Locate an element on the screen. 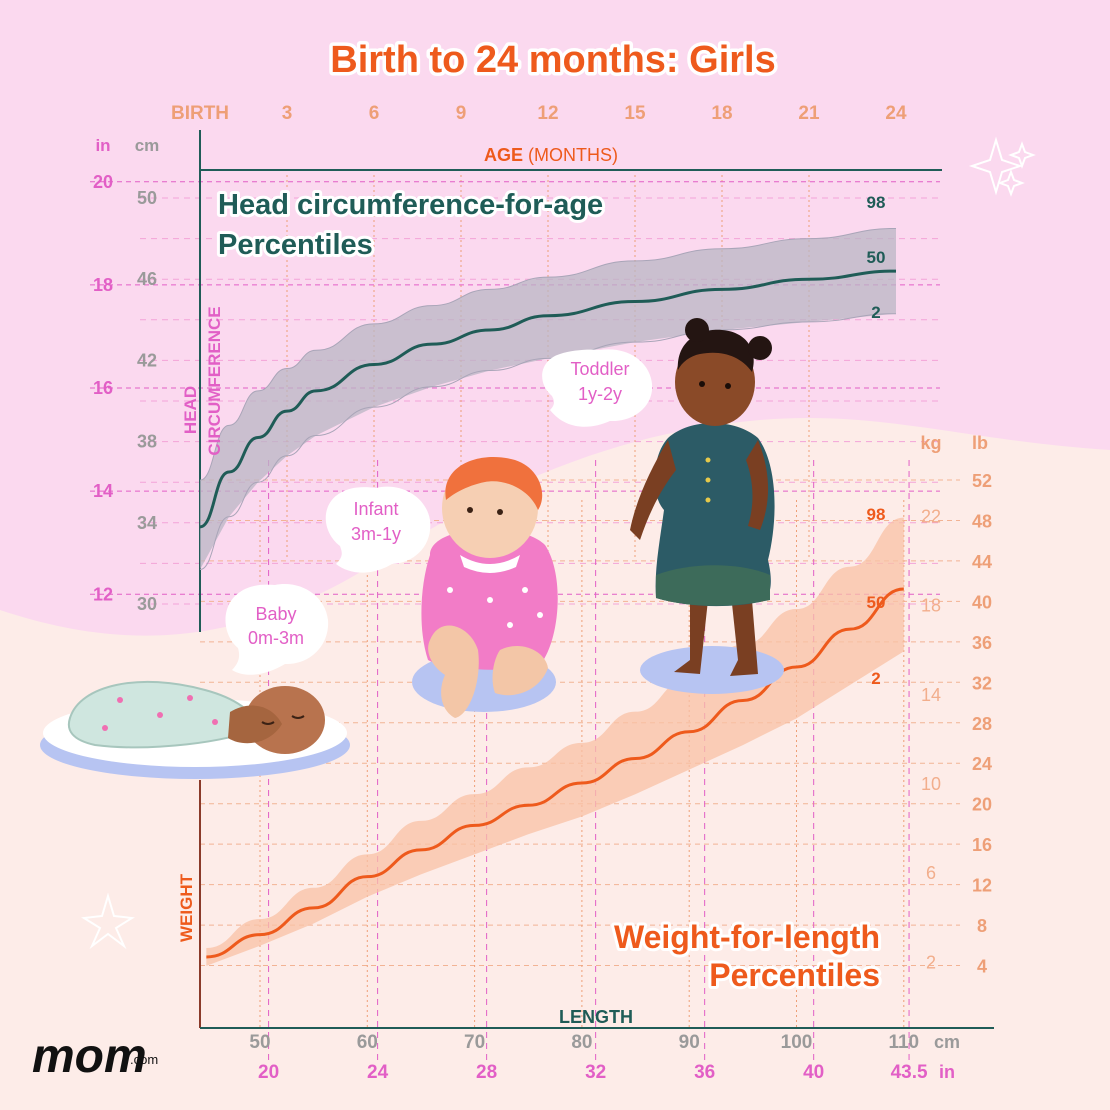 Image resolution: width=1110 pixels, height=1110 pixels. length-in-tick-label: 36 is located at coordinates (704, 1072).